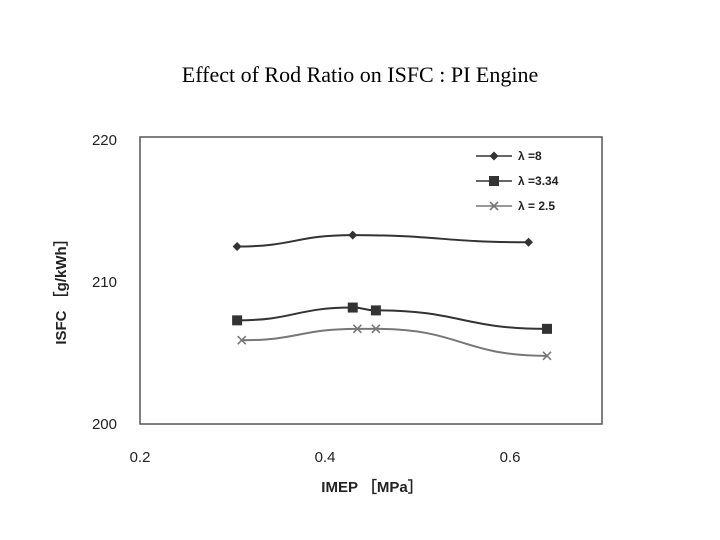 The height and width of the screenshot is (540, 720). What do you see at coordinates (360, 74) in the screenshot?
I see `slide-title: Effect of Rod Ratio on ISFC : PI Engine` at bounding box center [360, 74].